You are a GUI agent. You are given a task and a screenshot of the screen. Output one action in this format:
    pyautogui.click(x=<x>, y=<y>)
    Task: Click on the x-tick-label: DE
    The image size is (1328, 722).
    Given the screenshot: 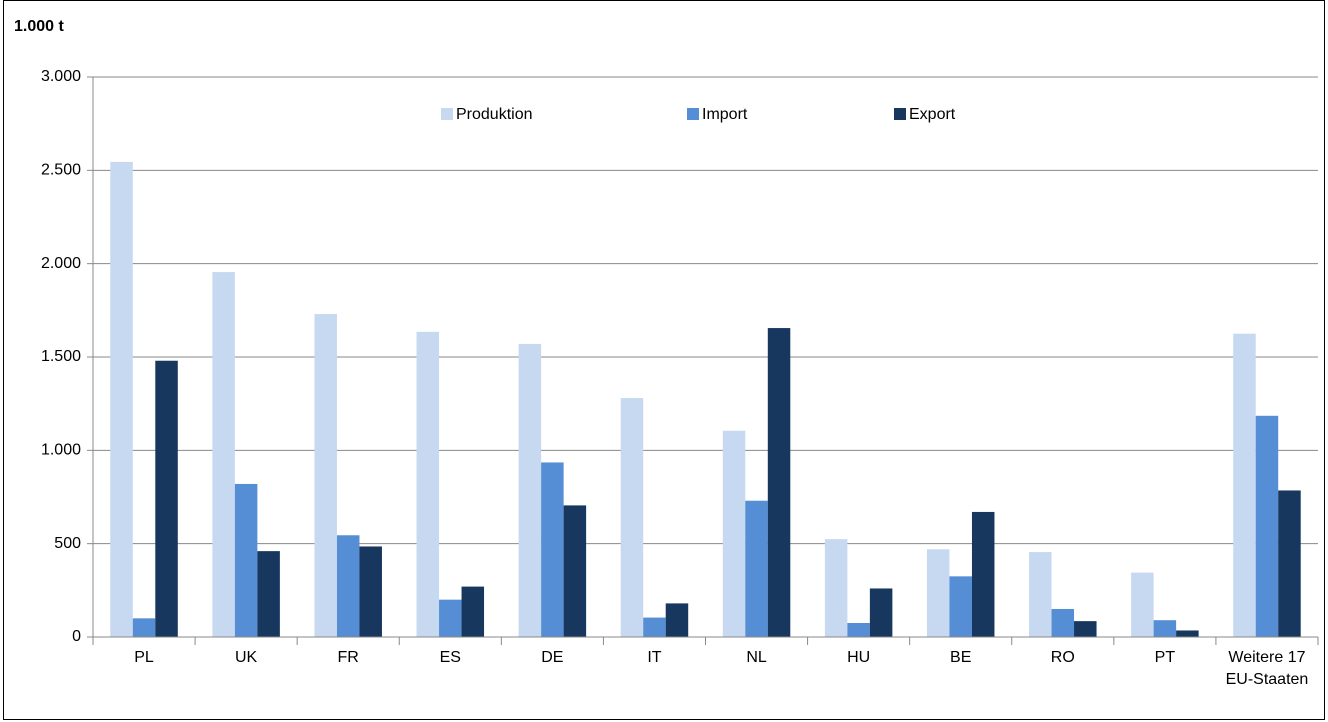 What is the action you would take?
    pyautogui.click(x=552, y=657)
    